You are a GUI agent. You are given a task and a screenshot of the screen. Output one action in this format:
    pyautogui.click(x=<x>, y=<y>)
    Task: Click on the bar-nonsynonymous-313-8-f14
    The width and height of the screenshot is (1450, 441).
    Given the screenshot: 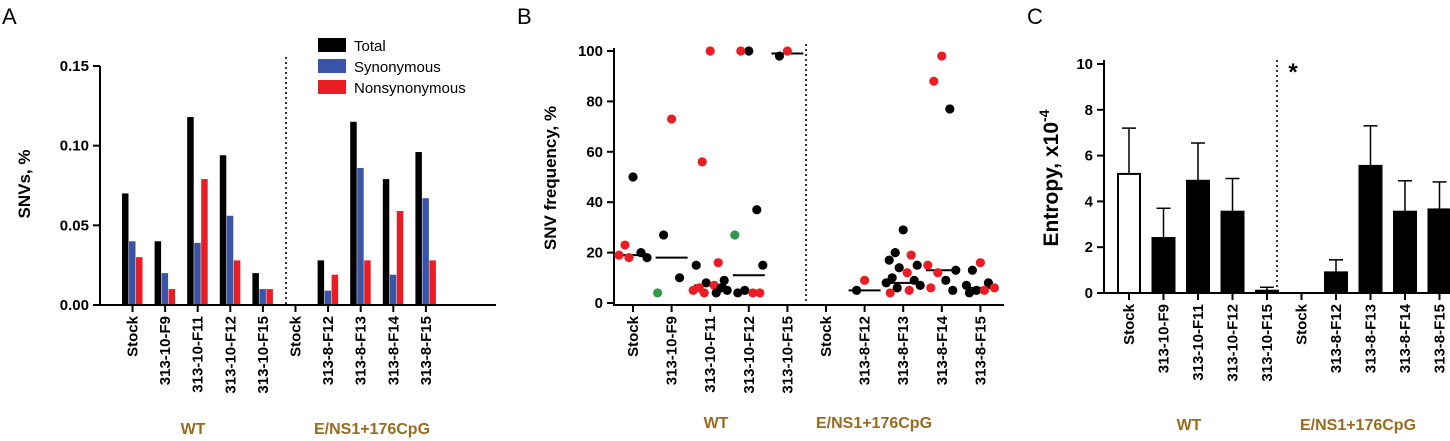 What is the action you would take?
    pyautogui.click(x=400, y=257)
    